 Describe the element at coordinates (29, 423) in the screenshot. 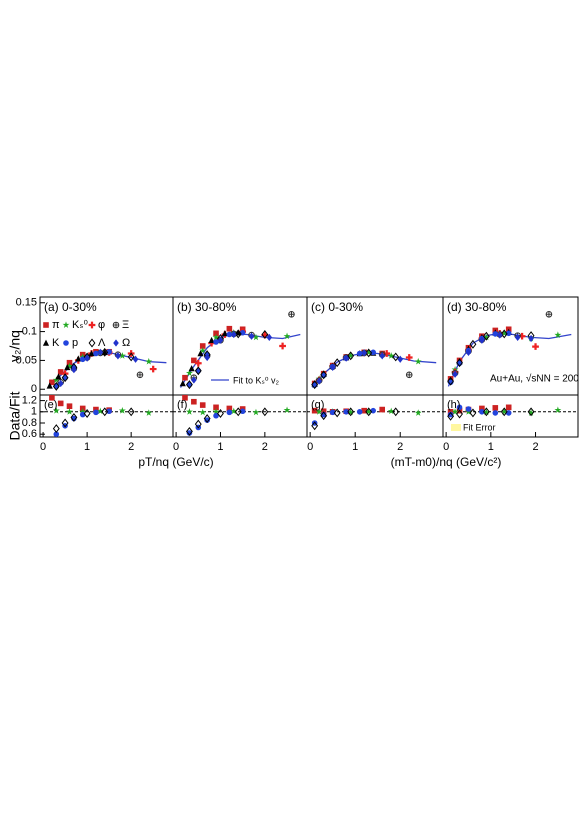

I see `y-tick-label: 0.8` at that location.